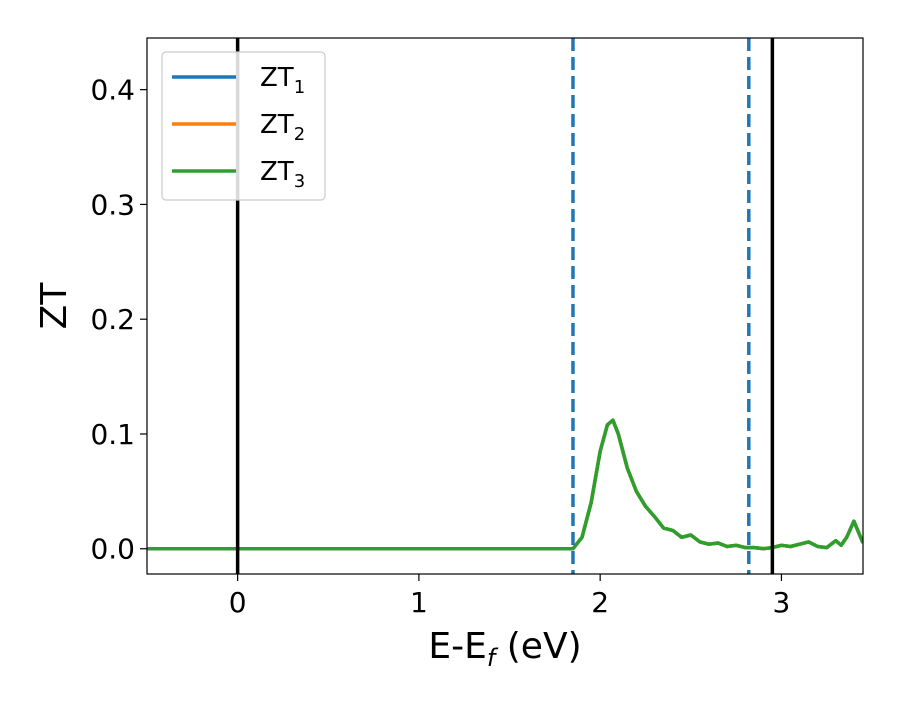 The width and height of the screenshot is (900, 705). What do you see at coordinates (112, 549) in the screenshot?
I see `y-tick-label: 0.0` at bounding box center [112, 549].